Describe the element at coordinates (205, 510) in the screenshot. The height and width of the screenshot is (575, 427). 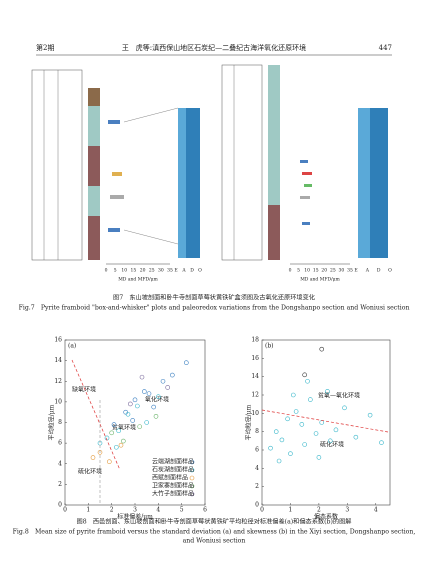
I see `x-tick-label: 6` at that location.